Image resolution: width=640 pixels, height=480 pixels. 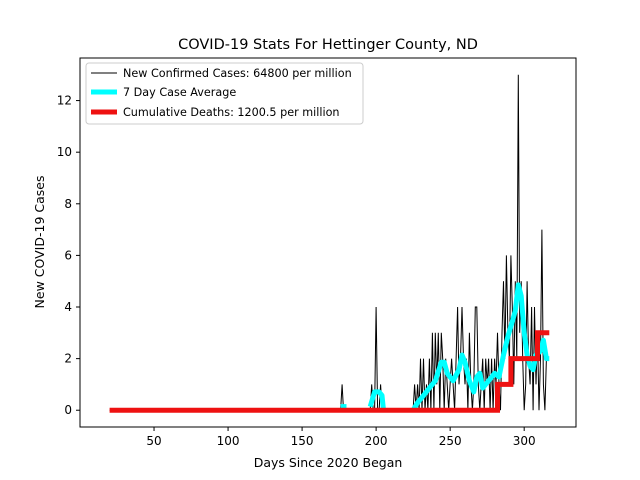 I want to click on x-tick-label: 300, so click(x=524, y=441).